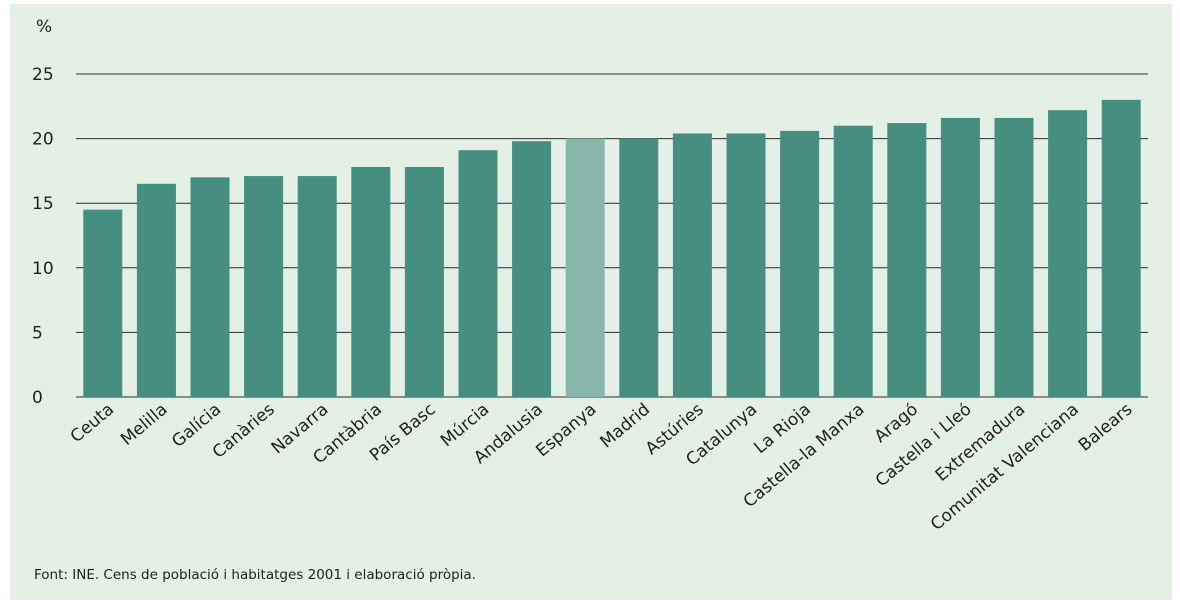 This screenshot has width=1180, height=604. What do you see at coordinates (43, 269) in the screenshot?
I see `y-tick-label: 10` at bounding box center [43, 269].